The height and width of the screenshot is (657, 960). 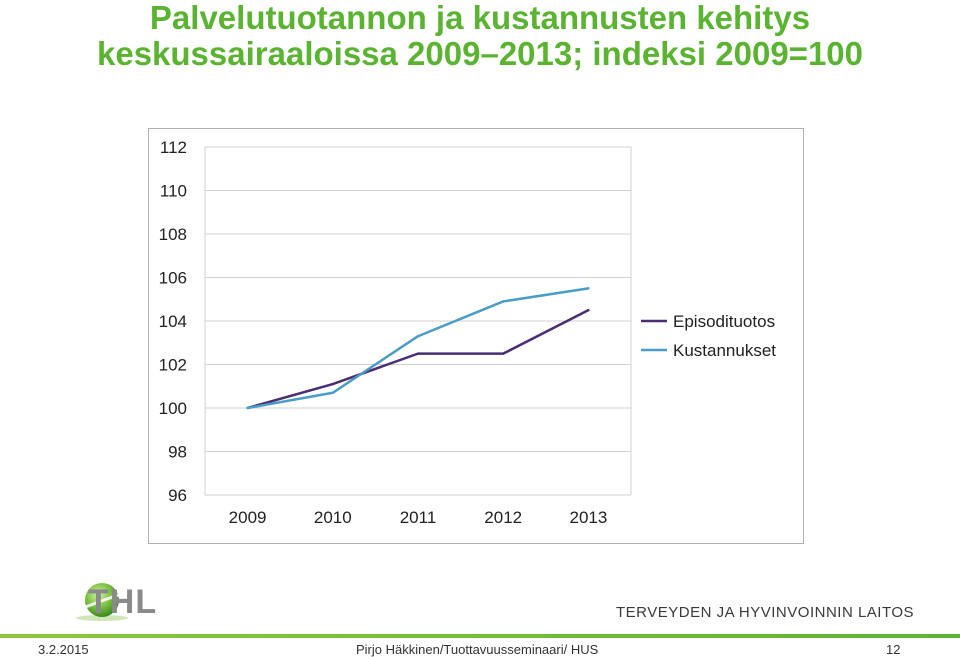 What do you see at coordinates (503, 517) in the screenshot?
I see `x-tick-label: 2012` at bounding box center [503, 517].